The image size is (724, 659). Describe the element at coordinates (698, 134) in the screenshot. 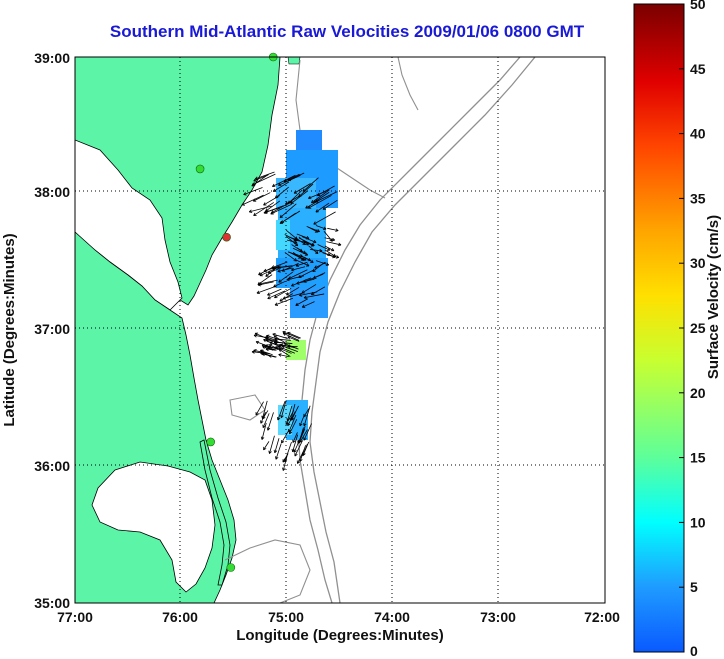

I see `colorbar-tick-label: 40` at that location.